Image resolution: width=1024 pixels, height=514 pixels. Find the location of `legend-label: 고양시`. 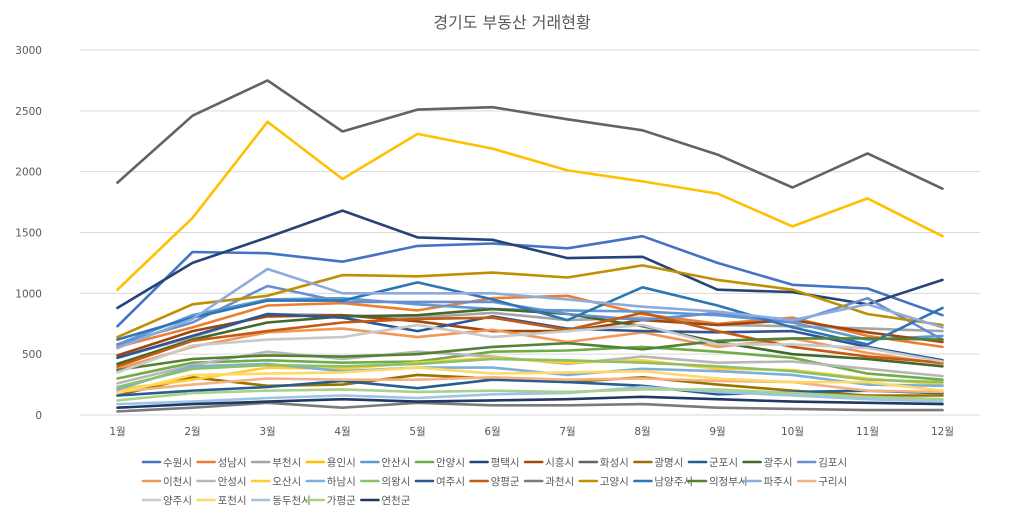

legend-label: 고양시 is located at coordinates (614, 482).